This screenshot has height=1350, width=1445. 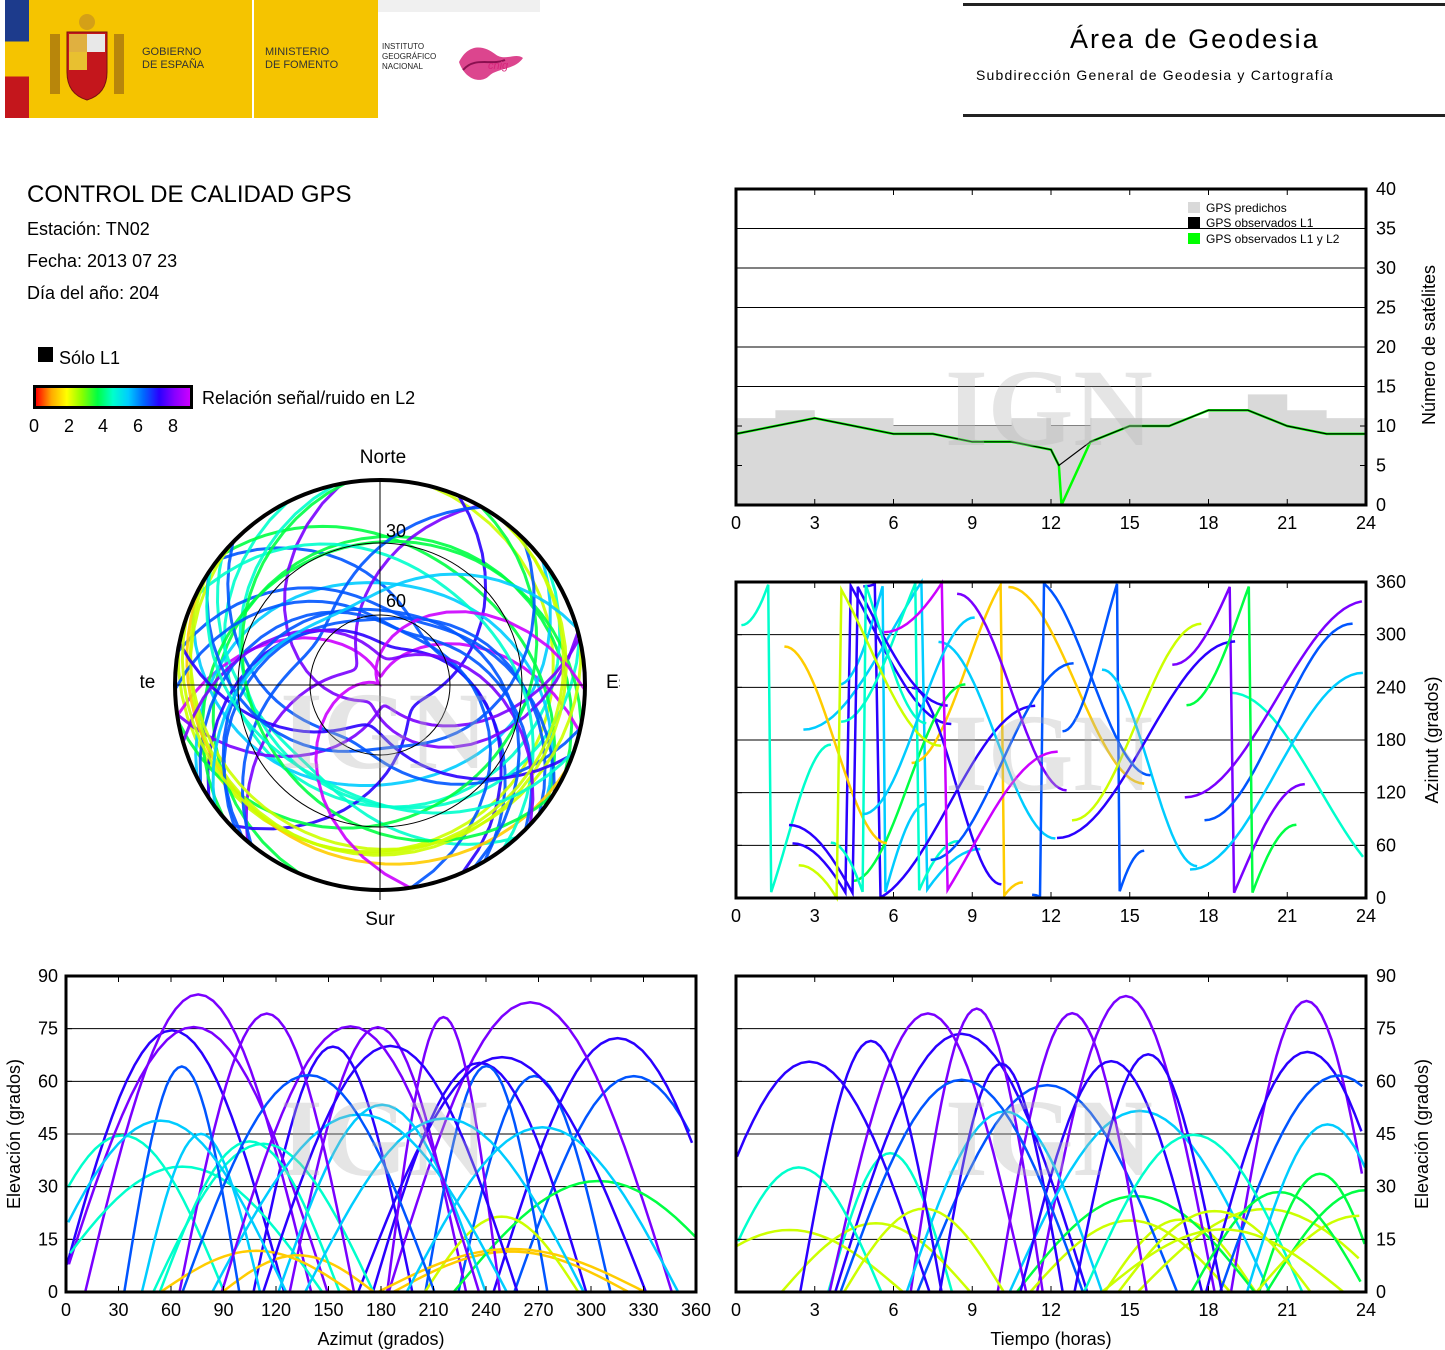 What do you see at coordinates (173, 58) in the screenshot?
I see `gov-label: GOBIERNO DE ESPAÑA` at bounding box center [173, 58].